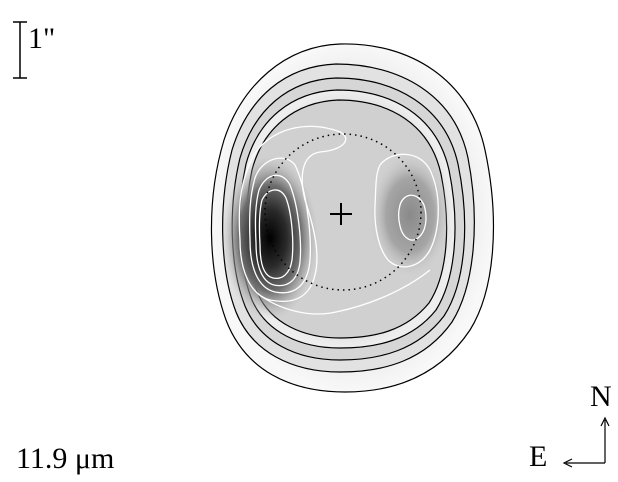 This screenshot has width=618, height=482. I want to click on inner-contours, so click(338, 220).